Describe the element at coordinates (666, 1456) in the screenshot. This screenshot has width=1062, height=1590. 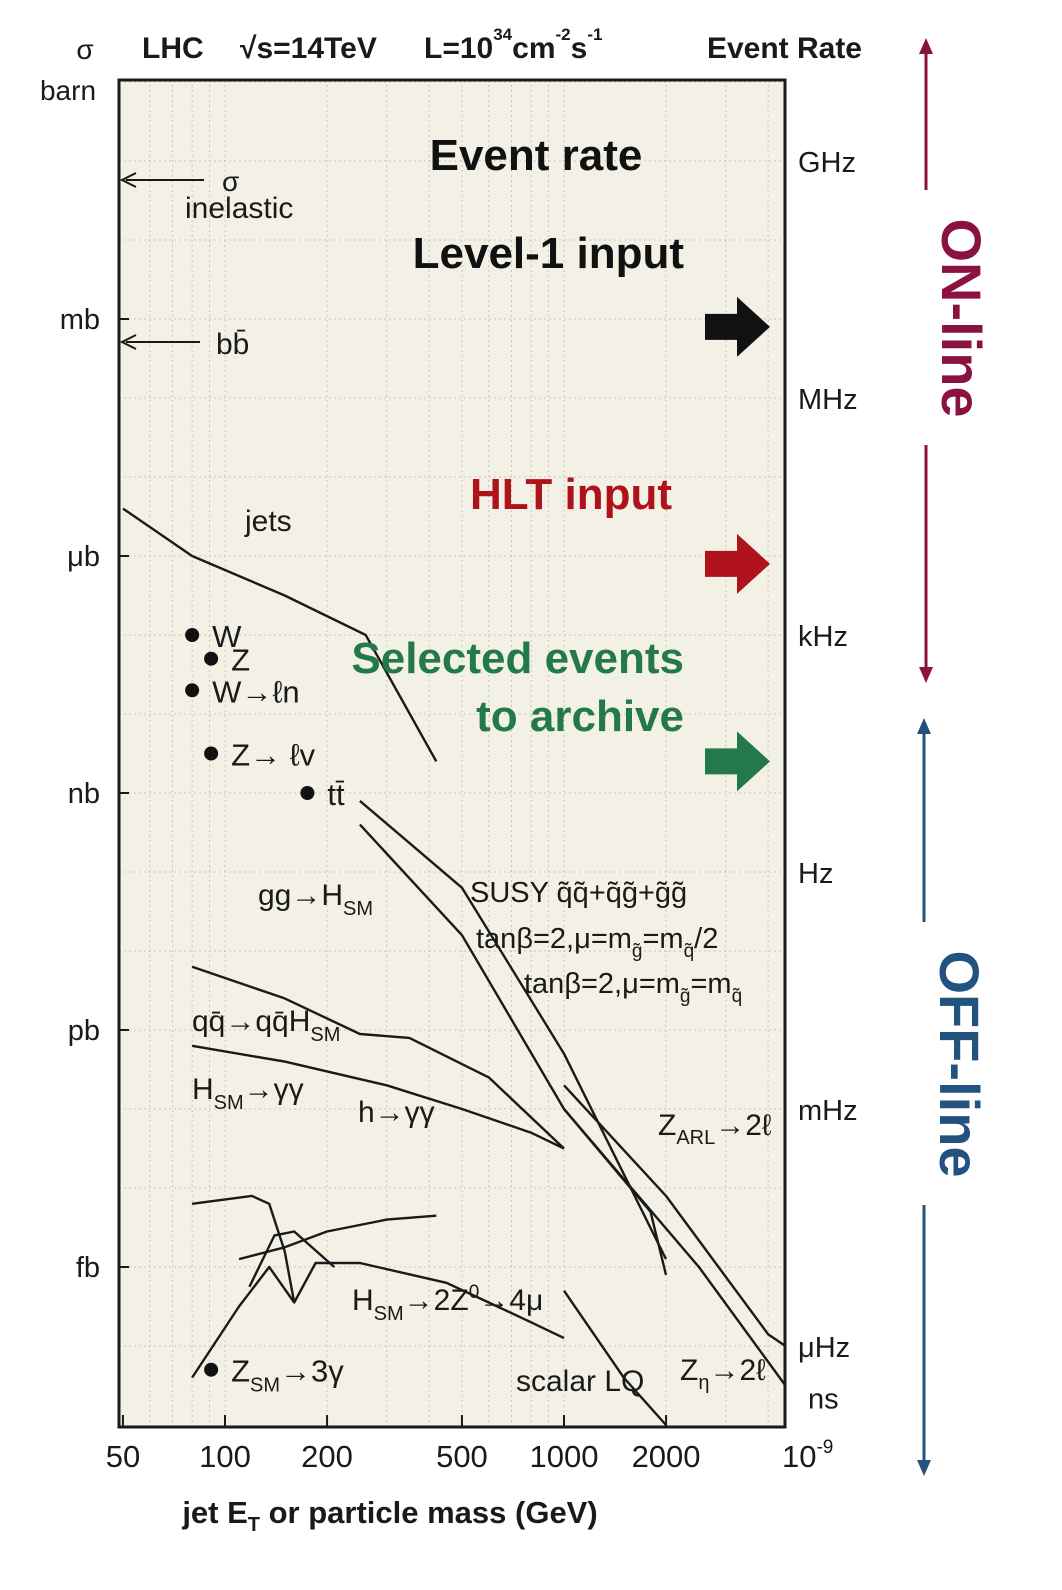
I see `x-tick-label: 2000` at that location.